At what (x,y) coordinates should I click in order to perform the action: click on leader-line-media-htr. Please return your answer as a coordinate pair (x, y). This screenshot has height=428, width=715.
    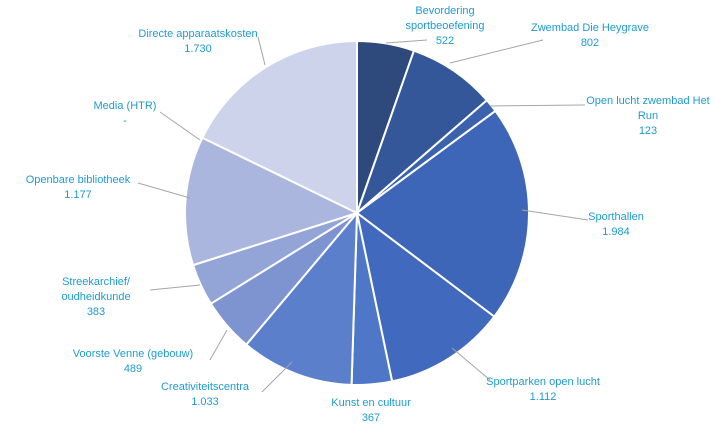
    Looking at the image, I should click on (180, 126).